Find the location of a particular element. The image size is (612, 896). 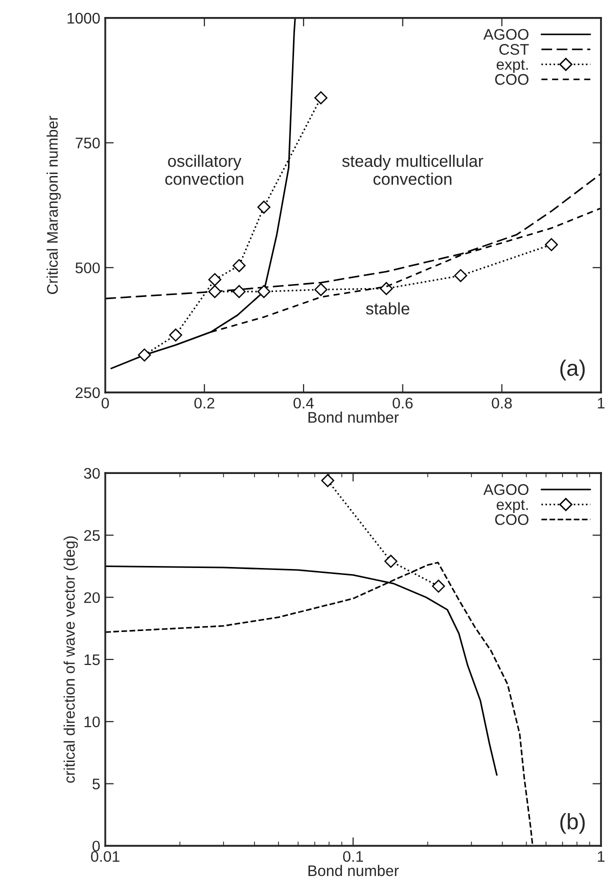

y-tick-label: 15 is located at coordinates (92, 660).